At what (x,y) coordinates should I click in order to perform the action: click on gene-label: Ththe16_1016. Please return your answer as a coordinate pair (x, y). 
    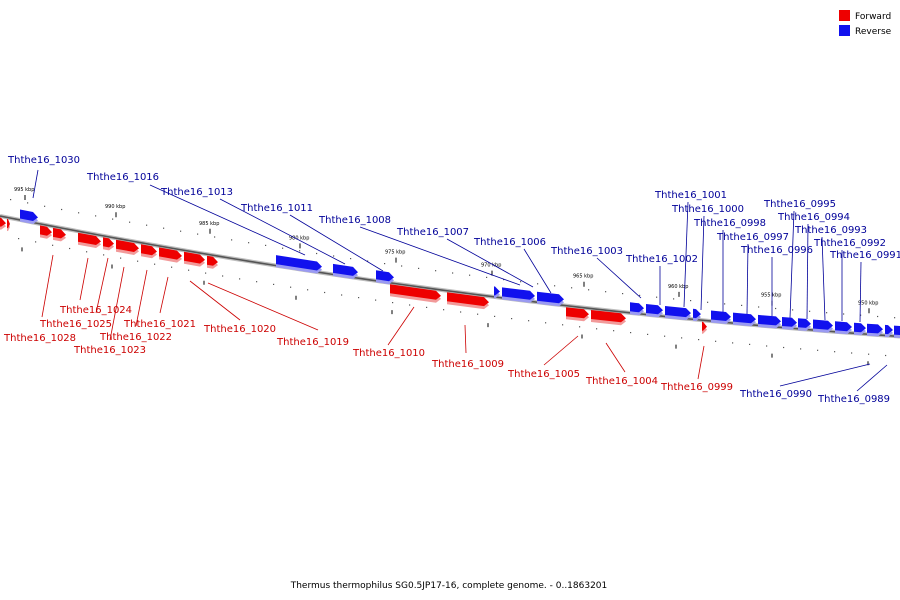
    Looking at the image, I should click on (122, 177).